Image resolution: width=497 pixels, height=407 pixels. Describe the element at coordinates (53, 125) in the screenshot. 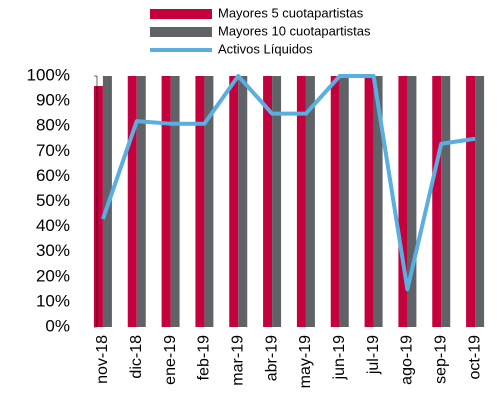

I see `y-tick-label: 80%` at that location.